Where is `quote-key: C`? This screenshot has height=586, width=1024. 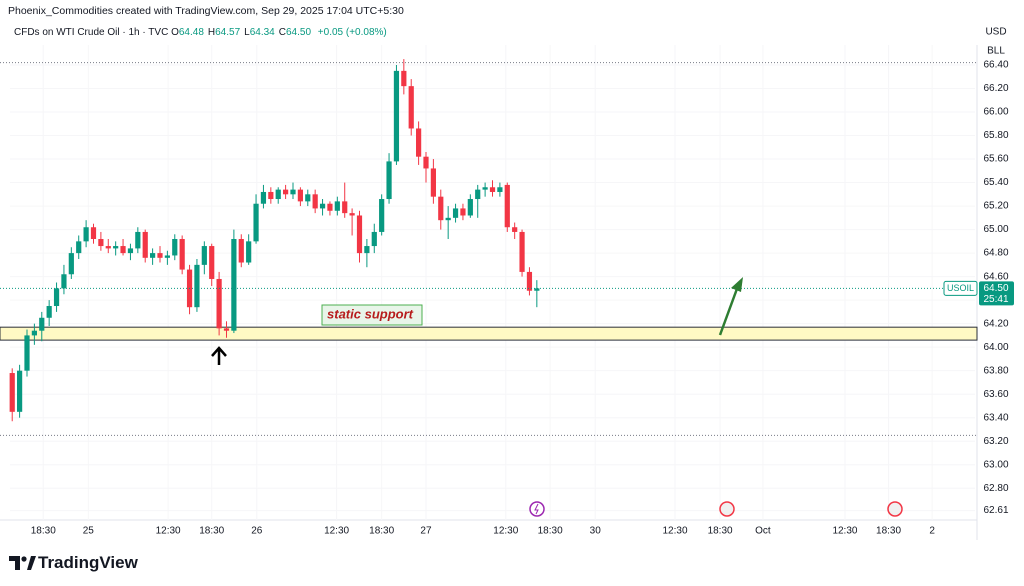 quote-key: C is located at coordinates (282, 32).